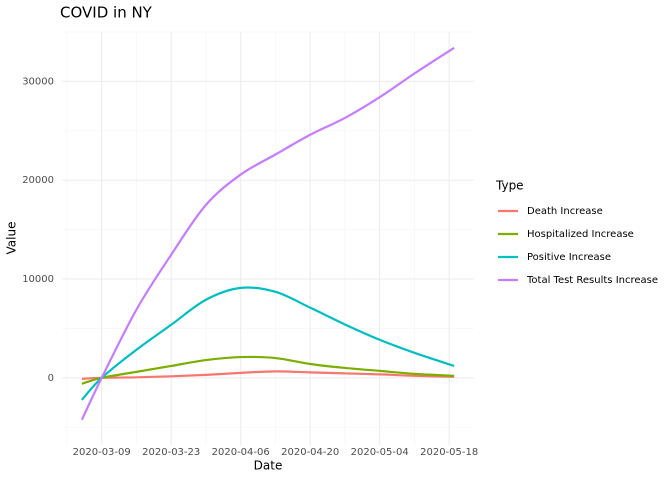  Describe the element at coordinates (592, 280) in the screenshot. I see `legend-label: Total Test Results Increase` at that location.